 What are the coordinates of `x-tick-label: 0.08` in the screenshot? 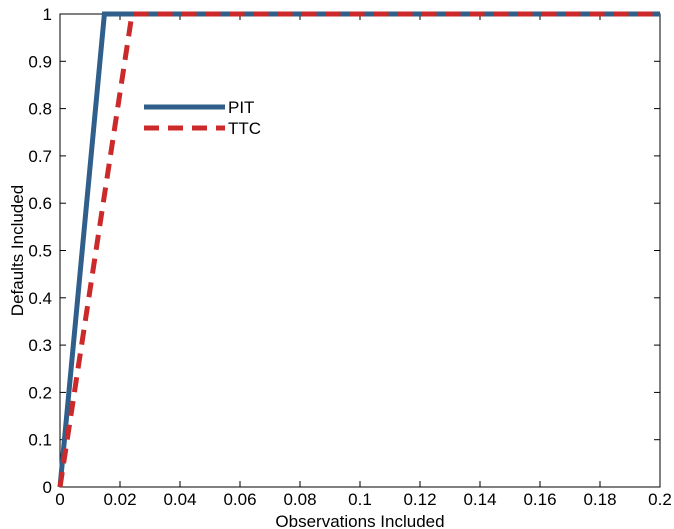 It's located at (299, 499).